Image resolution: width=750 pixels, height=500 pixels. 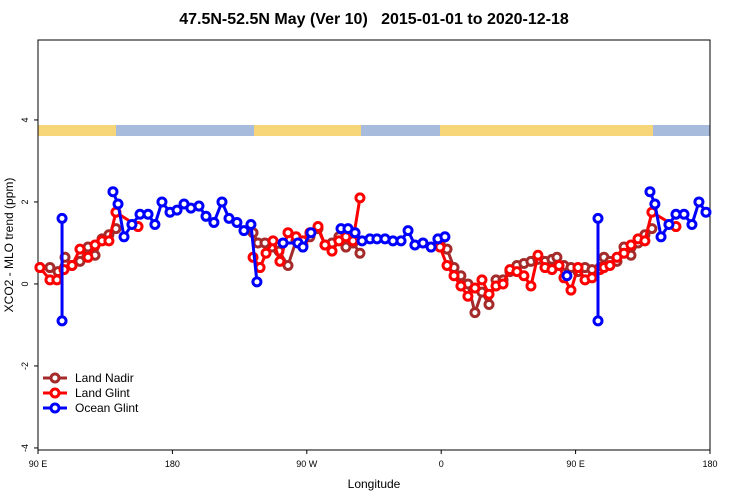 I want to click on legend-label: Land Glint, so click(x=102, y=393).